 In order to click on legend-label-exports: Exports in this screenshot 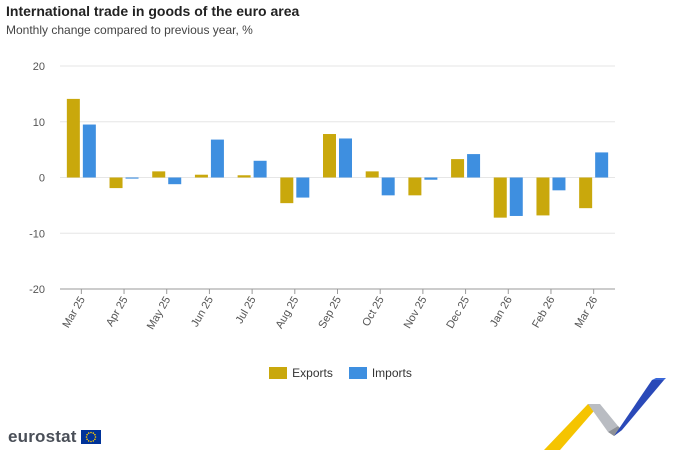, I will do `click(312, 373)`.